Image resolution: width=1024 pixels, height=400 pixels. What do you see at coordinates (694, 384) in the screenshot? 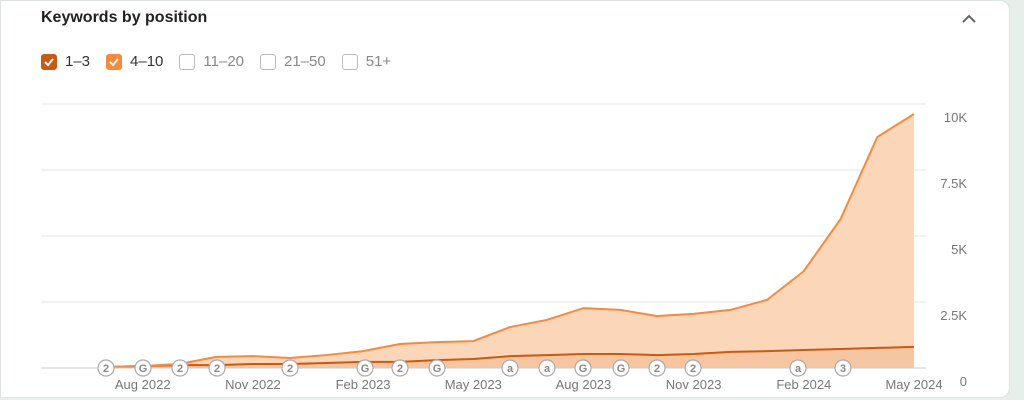
I see `x-tick-label: Nov 2023` at bounding box center [694, 384].